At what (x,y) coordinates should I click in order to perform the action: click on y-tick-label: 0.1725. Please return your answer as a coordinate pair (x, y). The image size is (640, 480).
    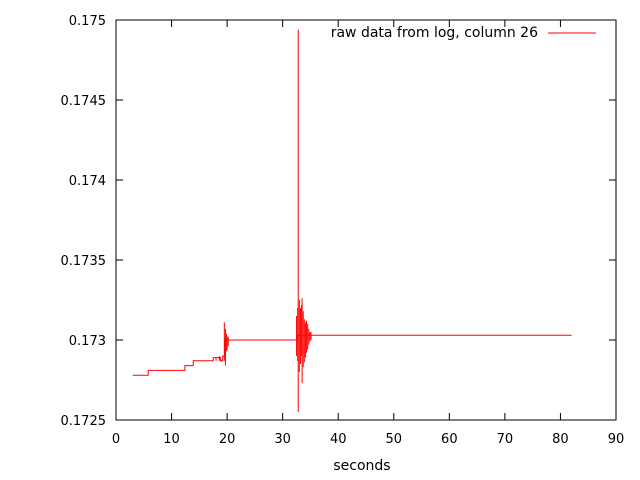
    Looking at the image, I should click on (84, 421).